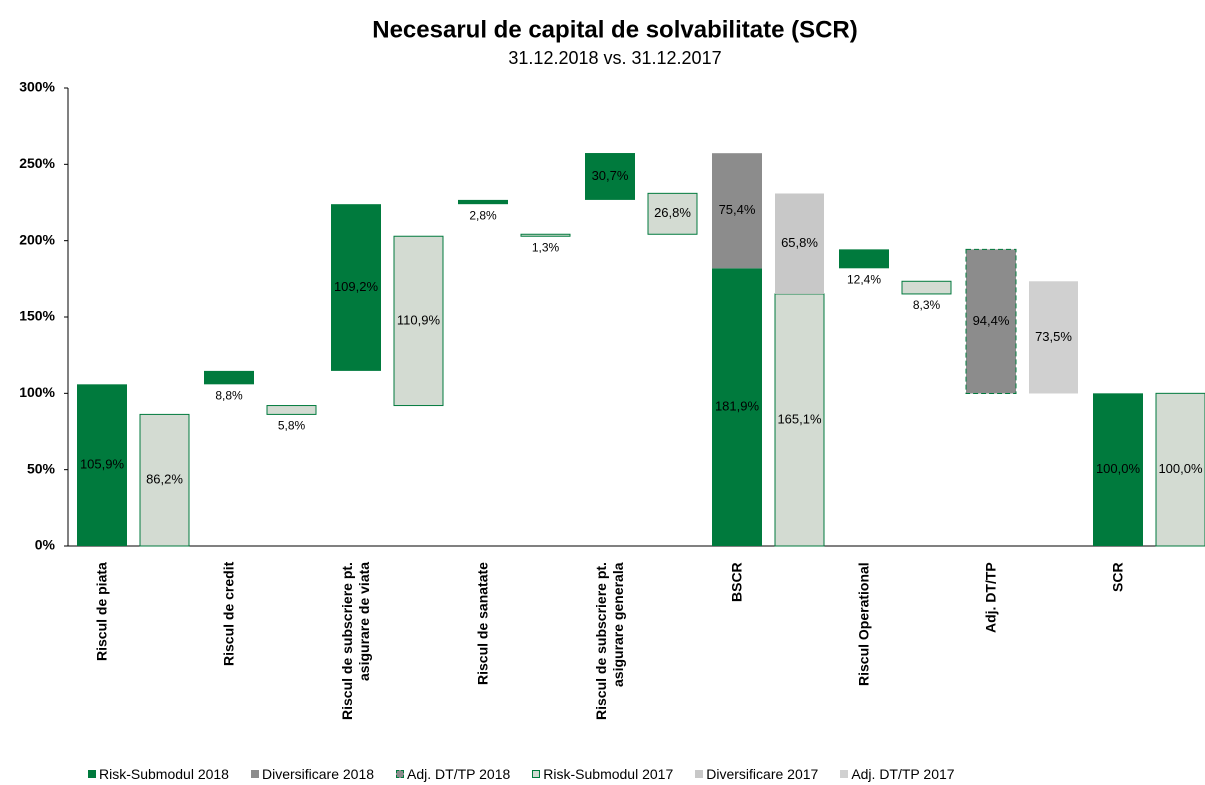 This screenshot has height=785, width=1205. I want to click on legend-item: Adj. DT/TP 2017, so click(897, 774).